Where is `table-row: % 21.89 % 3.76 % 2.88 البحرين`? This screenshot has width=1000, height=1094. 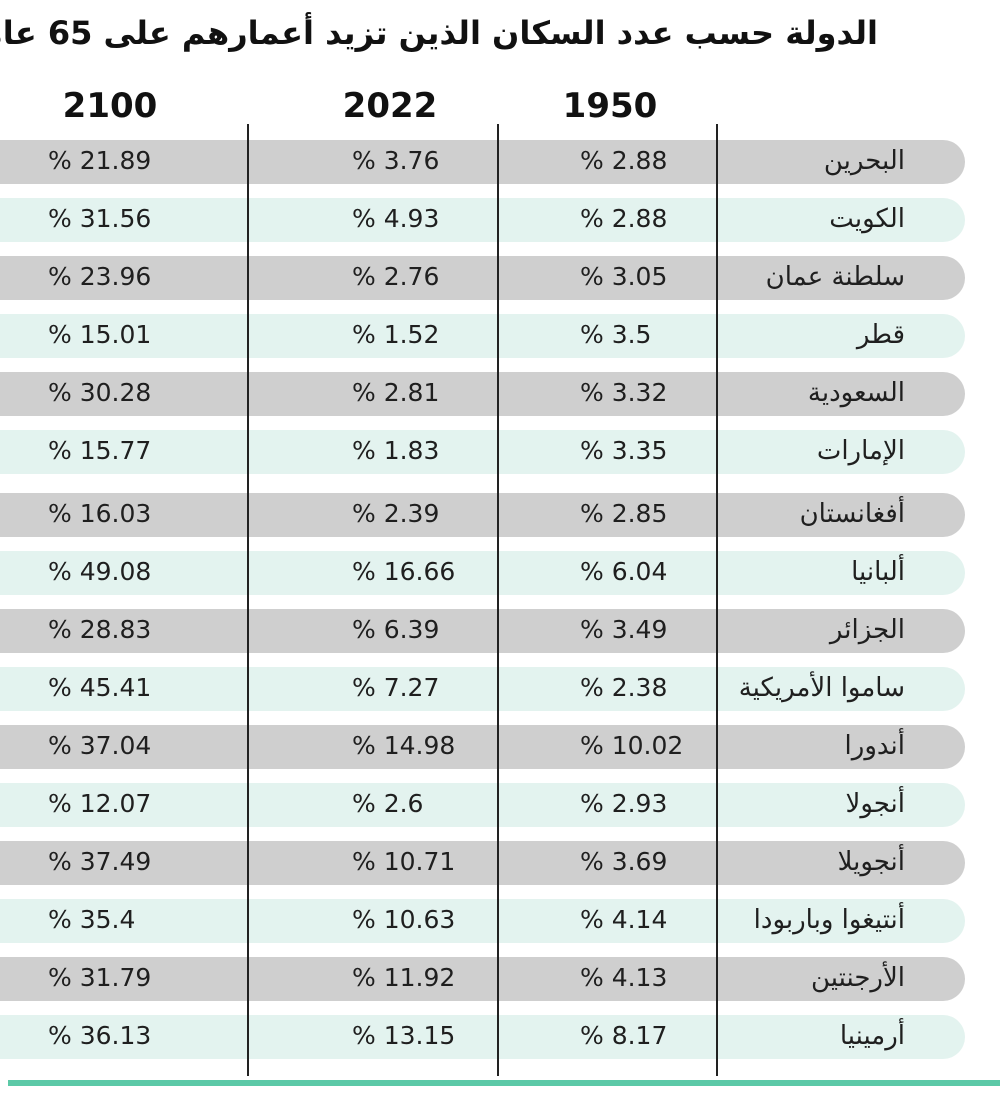 table-row: % 21.89 % 3.76 % 2.88 البحرين is located at coordinates (482, 162).